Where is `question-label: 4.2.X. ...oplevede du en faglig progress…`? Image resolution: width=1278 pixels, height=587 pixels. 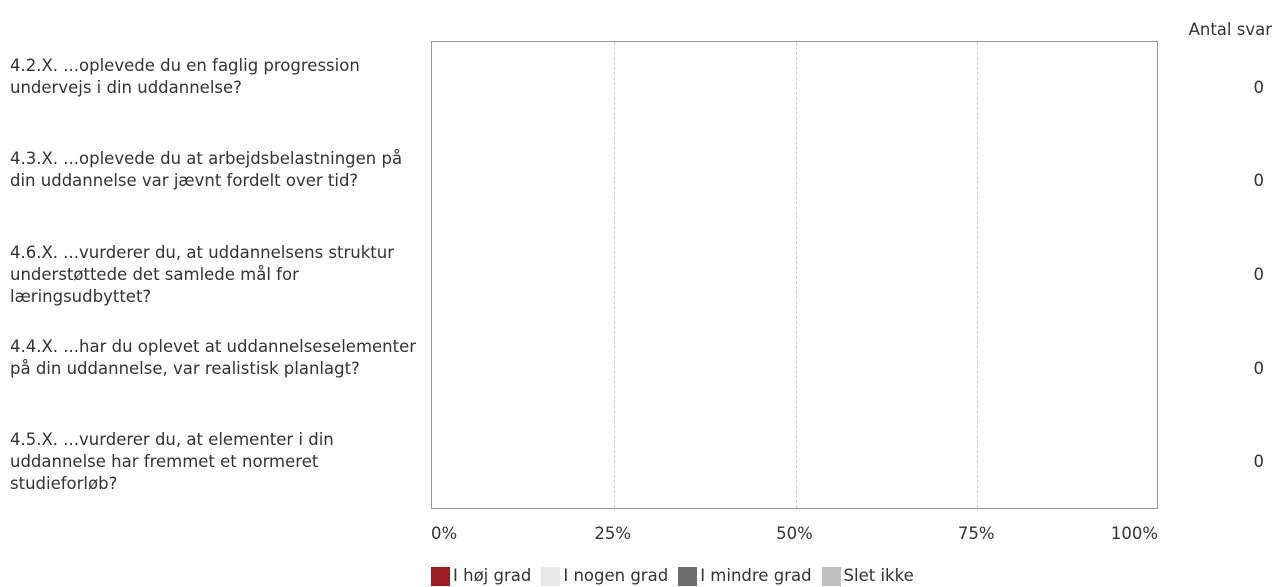 question-label: 4.2.X. ...oplevede du en faglig progress… is located at coordinates (185, 76).